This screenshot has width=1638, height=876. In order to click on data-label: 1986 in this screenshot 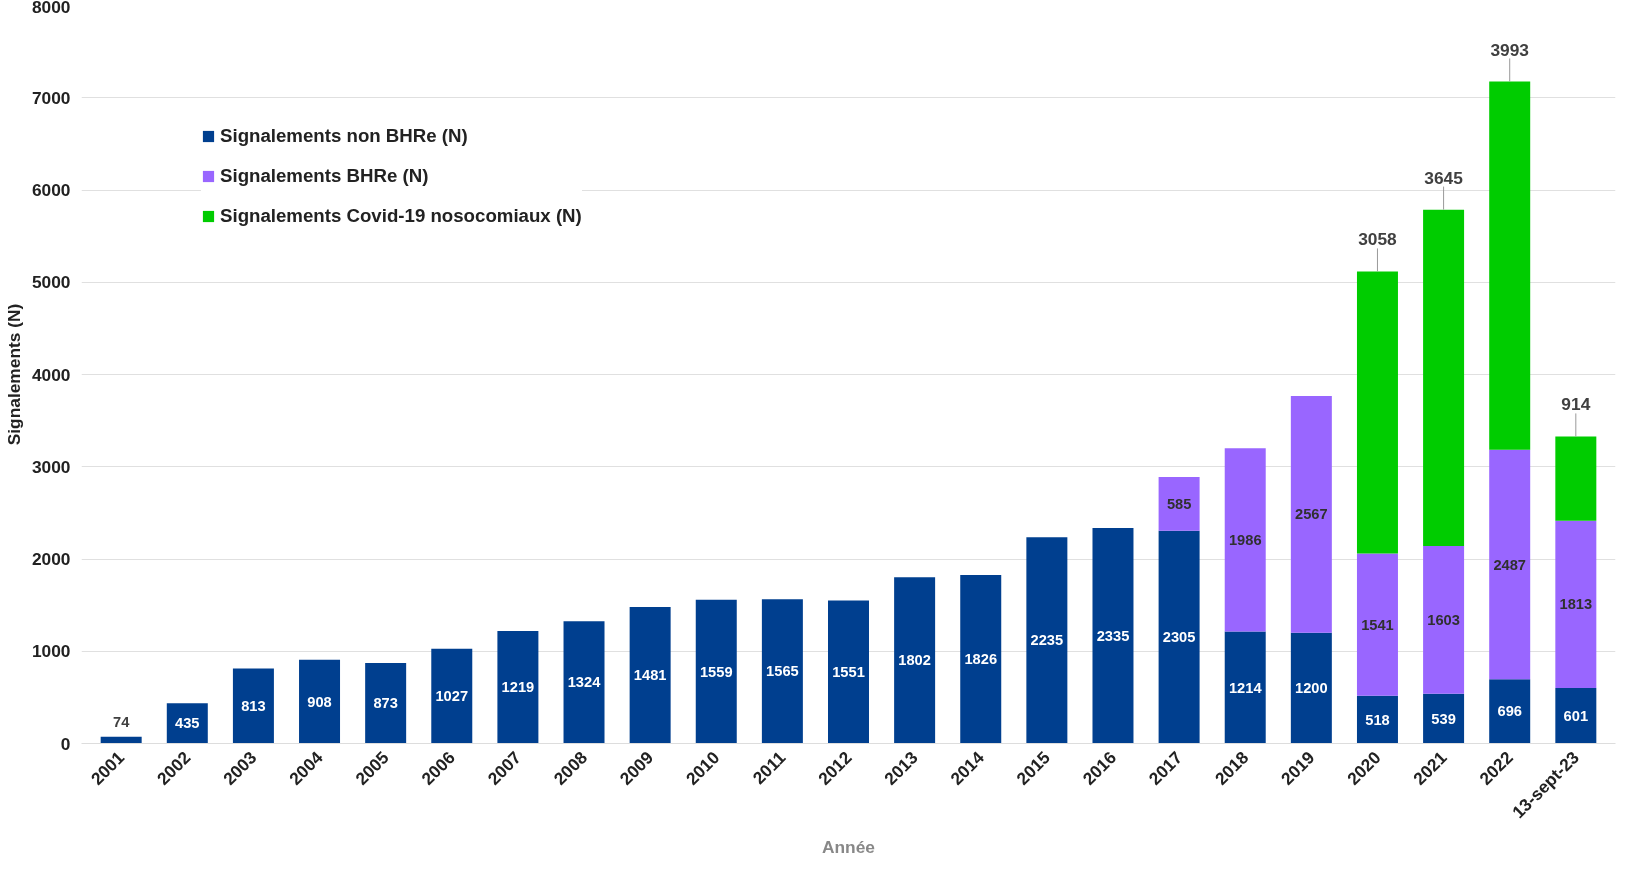, I will do `click(1245, 539)`.